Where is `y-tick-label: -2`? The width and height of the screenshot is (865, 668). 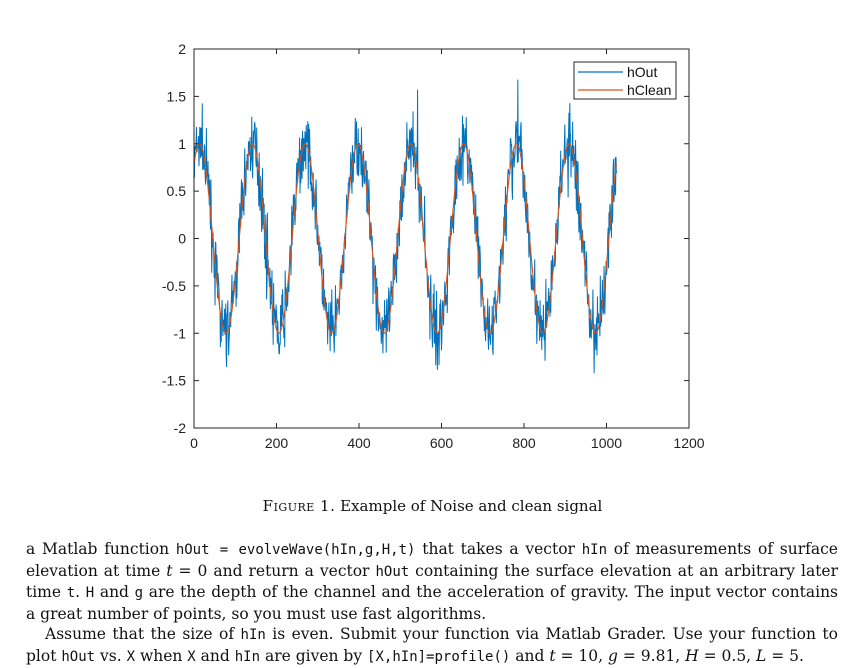
y-tick-label: -2 is located at coordinates (180, 428).